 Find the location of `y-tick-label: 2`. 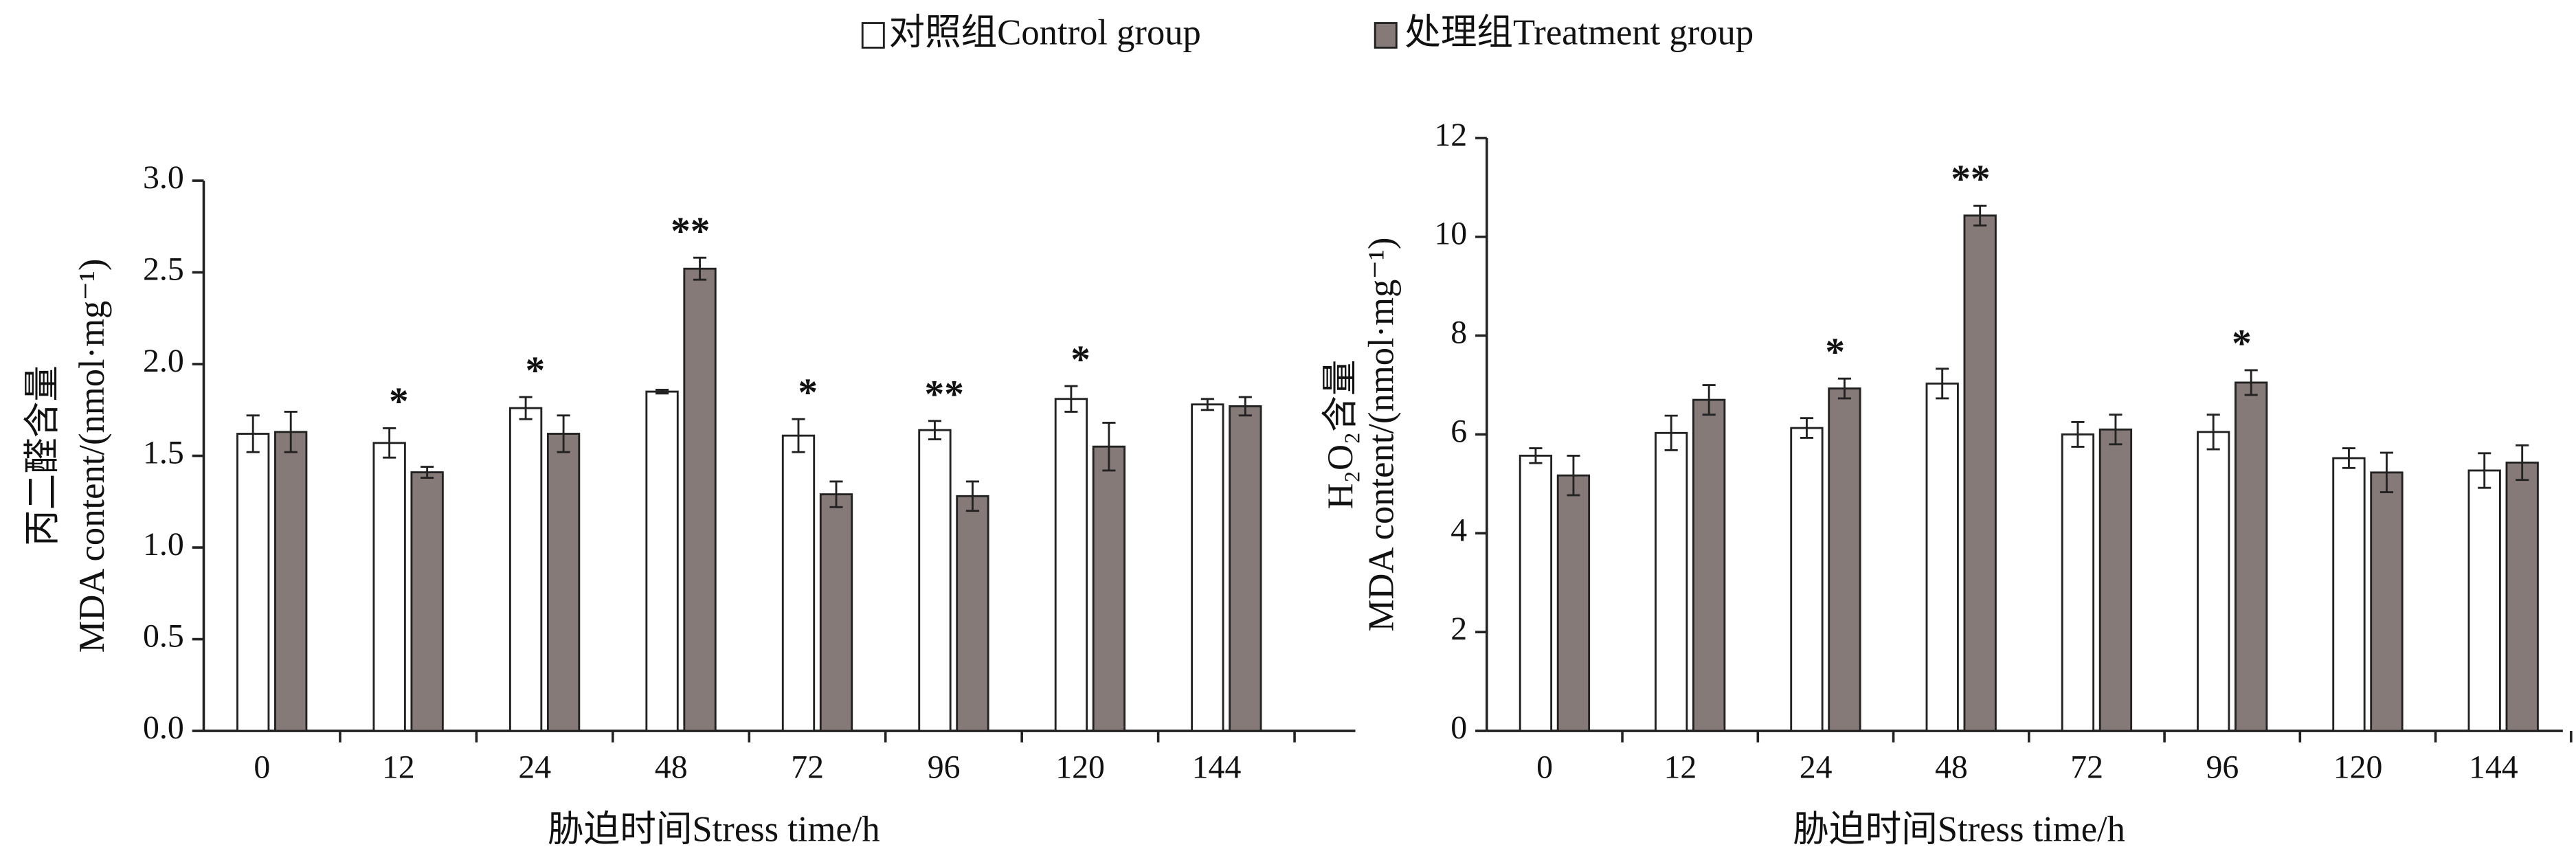

y-tick-label: 2 is located at coordinates (1459, 629).